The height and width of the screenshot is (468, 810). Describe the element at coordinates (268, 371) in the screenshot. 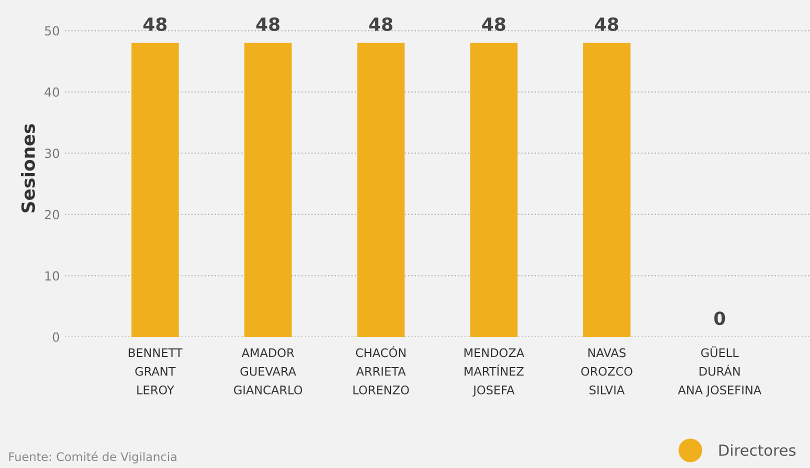

I see `x-tick-label: AMADOR GUEVARA GIANCARLO` at that location.